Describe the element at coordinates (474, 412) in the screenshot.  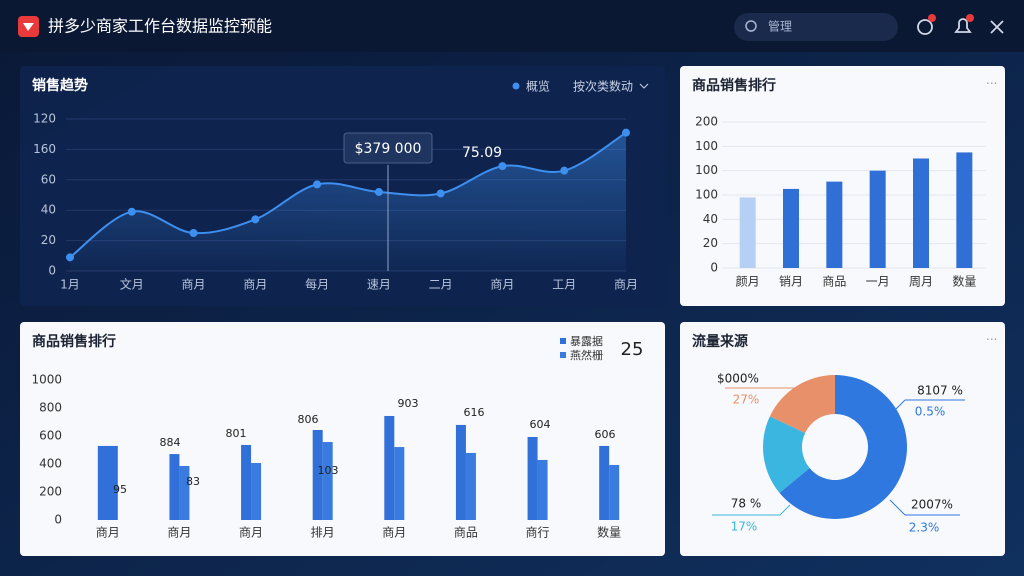
I see `data-label: 616` at that location.